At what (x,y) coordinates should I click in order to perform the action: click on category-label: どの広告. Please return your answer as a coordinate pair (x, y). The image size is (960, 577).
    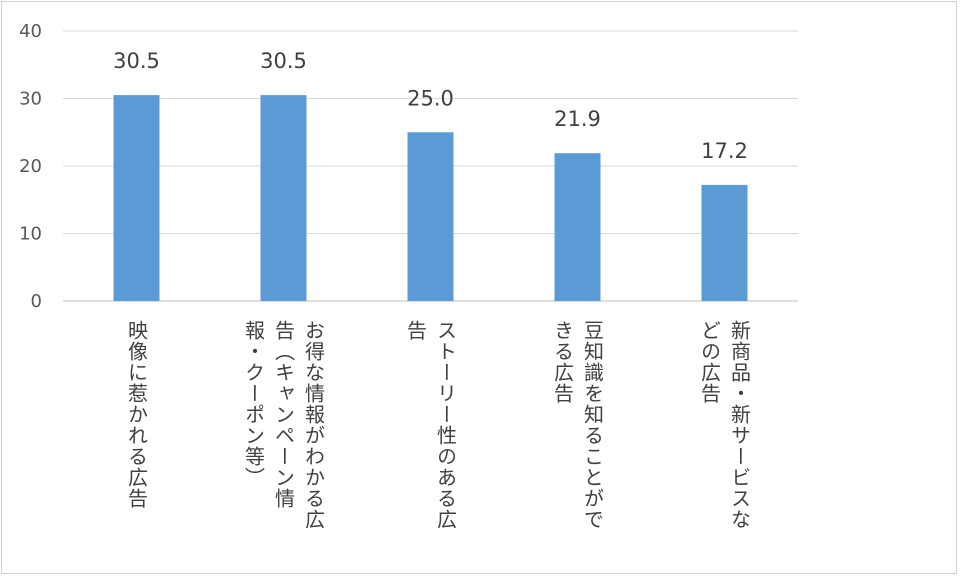
    Looking at the image, I should click on (710, 362).